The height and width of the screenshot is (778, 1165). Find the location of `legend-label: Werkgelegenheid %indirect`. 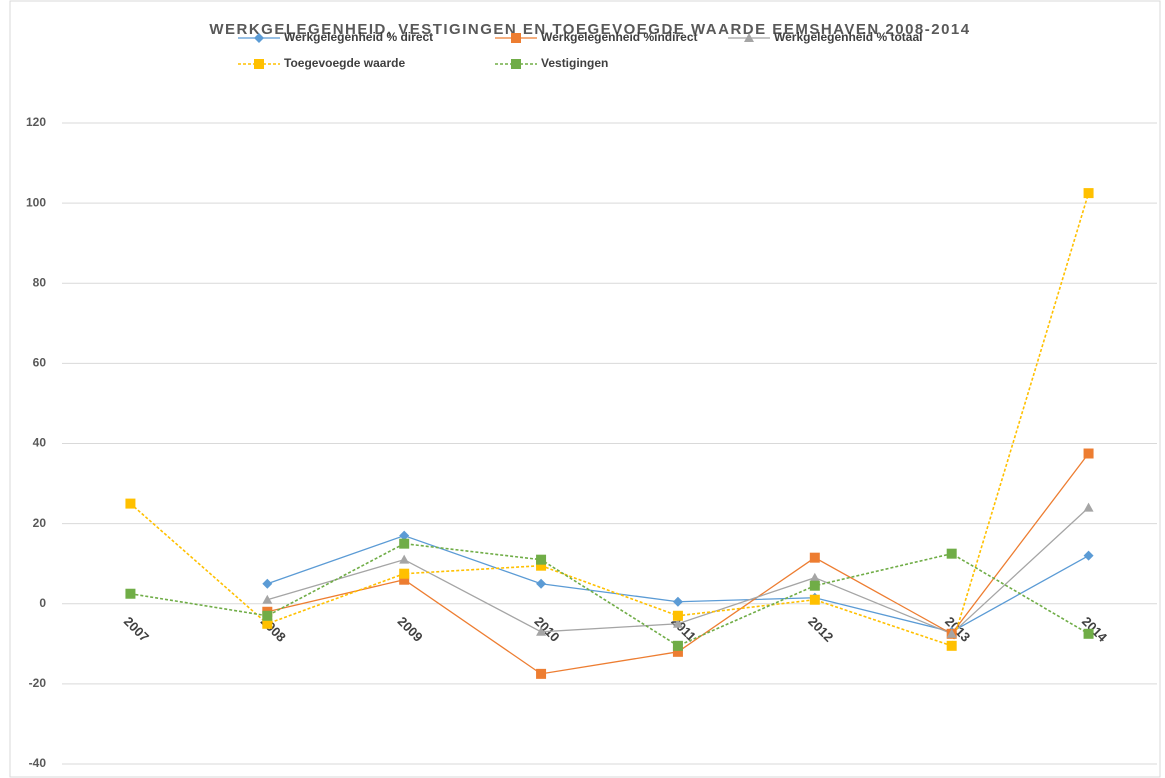

legend-label: Werkgelegenheid %indirect is located at coordinates (619, 37).